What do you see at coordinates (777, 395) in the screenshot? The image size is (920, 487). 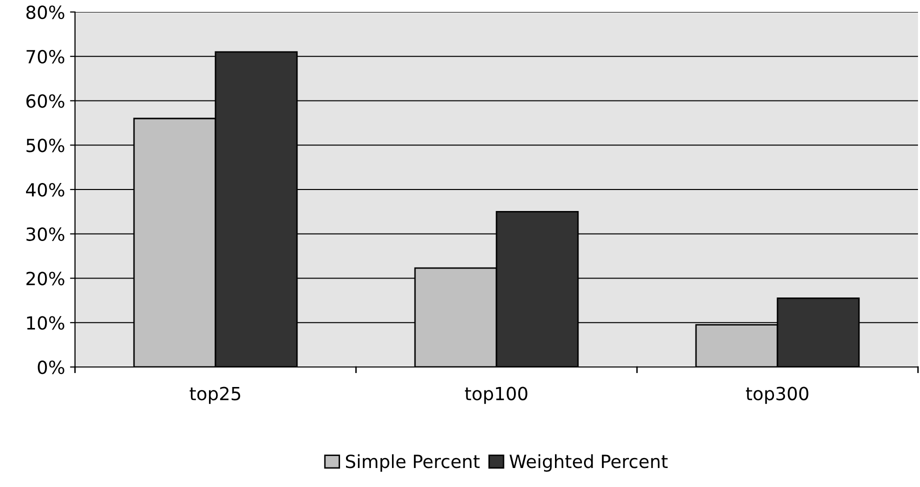 I see `x-tick-label: top300` at bounding box center [777, 395].